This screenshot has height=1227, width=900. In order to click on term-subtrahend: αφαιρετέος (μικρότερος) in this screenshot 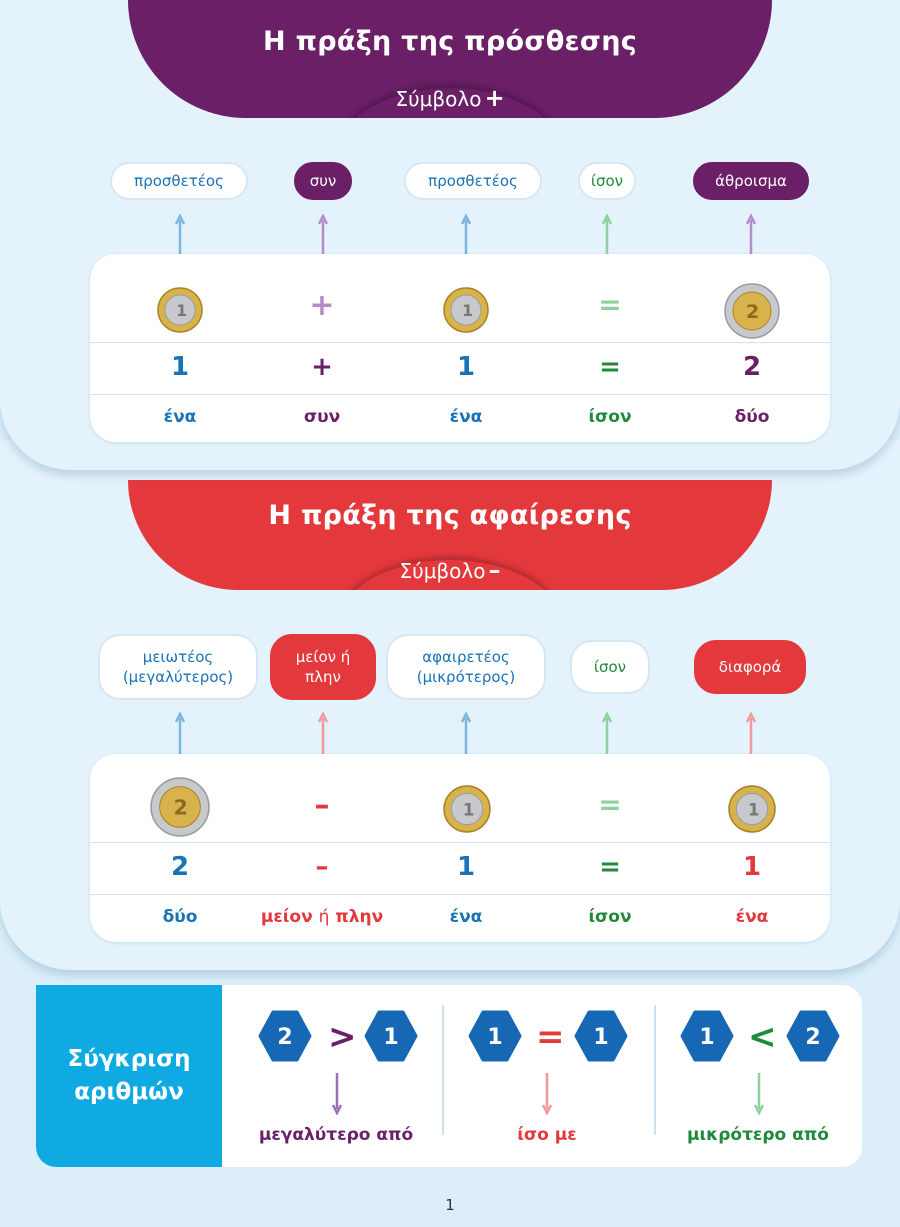, I will do `click(466, 667)`.